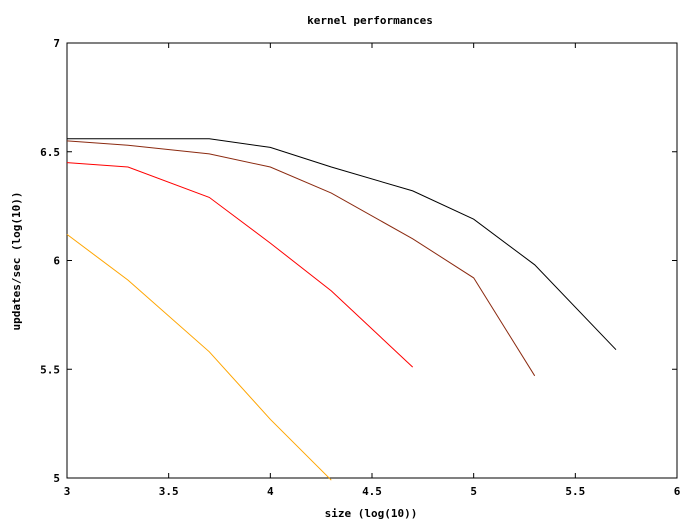 Image resolution: width=698 pixels, height=523 pixels. Describe the element at coordinates (473, 491) in the screenshot. I see `x-tick-label: 5` at that location.